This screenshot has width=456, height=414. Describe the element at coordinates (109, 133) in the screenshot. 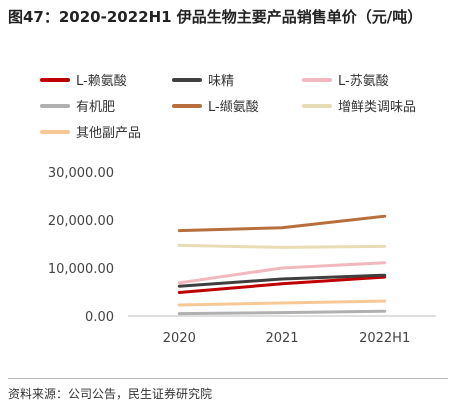

I see `legend-label: 其他副产品` at that location.